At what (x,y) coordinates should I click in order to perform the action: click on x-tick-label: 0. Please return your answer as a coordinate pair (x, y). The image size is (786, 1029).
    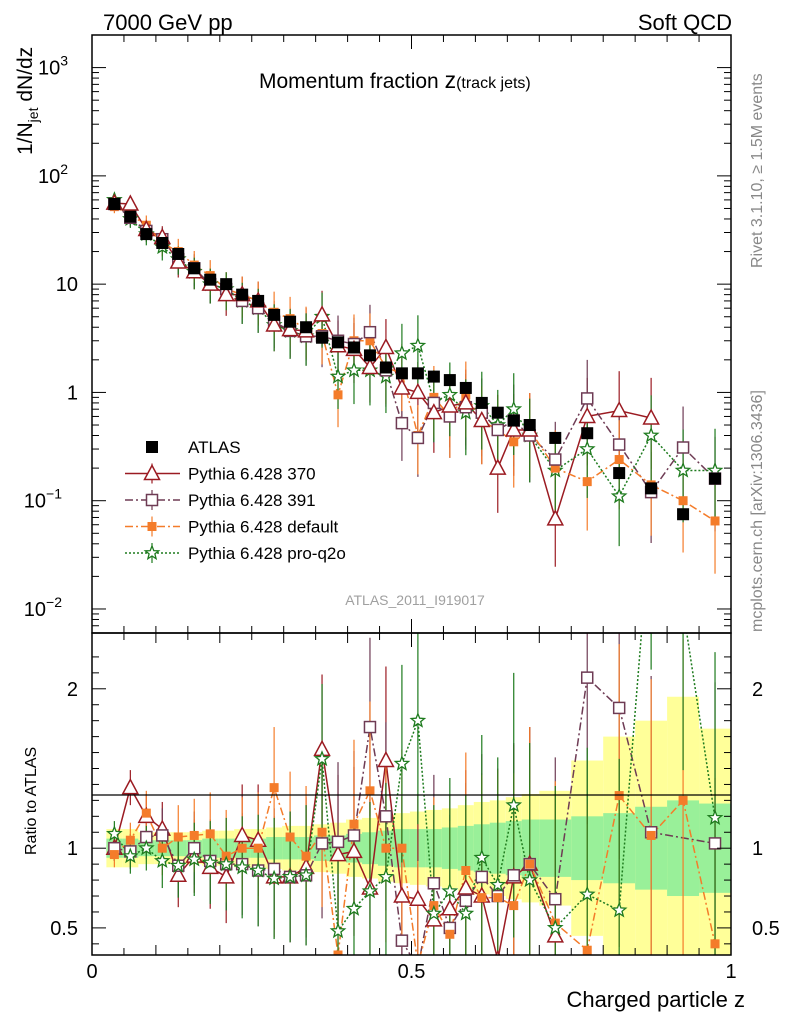
    Looking at the image, I should click on (91, 972).